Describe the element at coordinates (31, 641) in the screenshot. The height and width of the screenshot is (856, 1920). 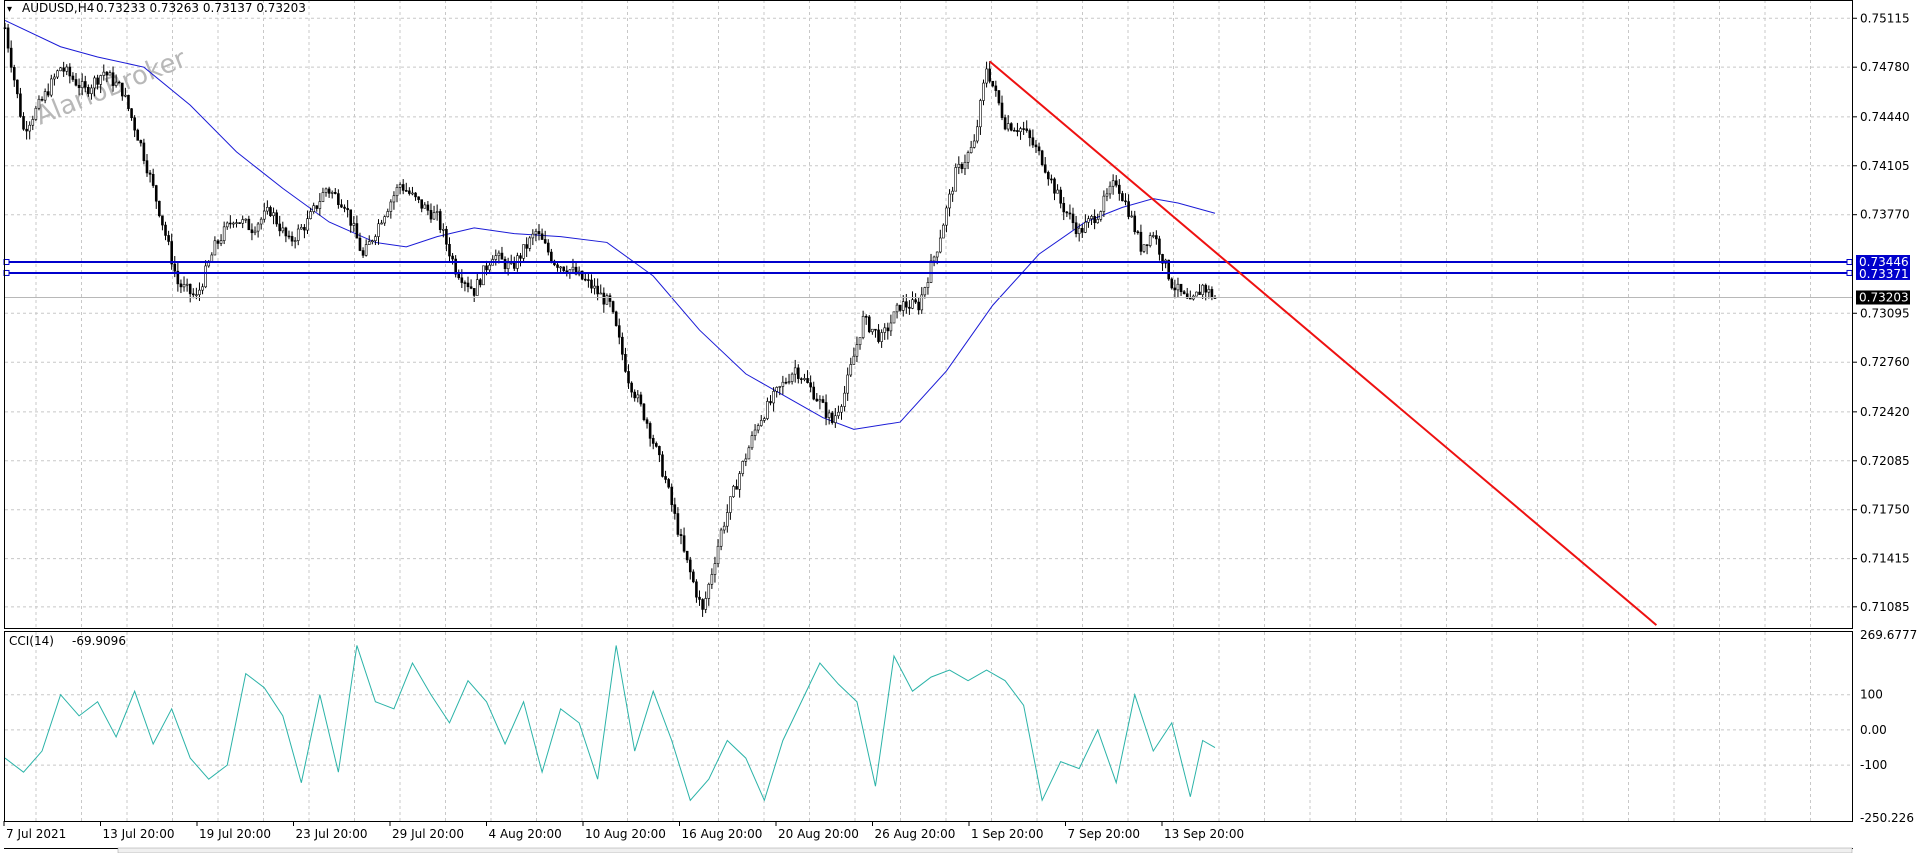
I see `cci-name-label: CCI(14)` at that location.